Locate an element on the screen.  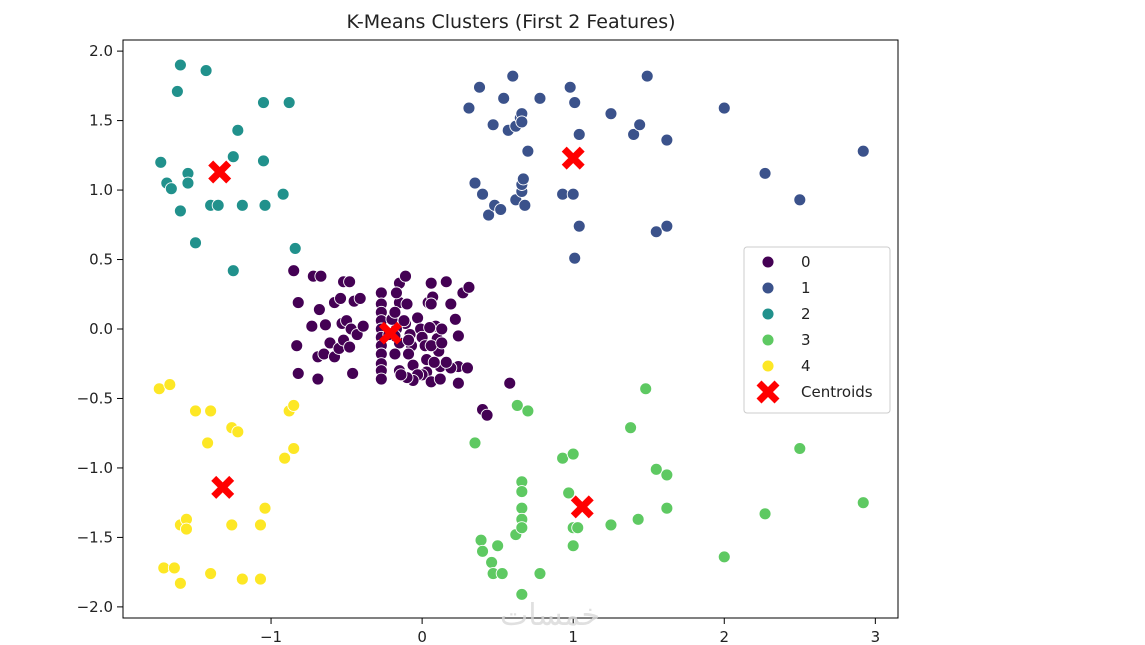
legend-label: 3 is located at coordinates (806, 340).